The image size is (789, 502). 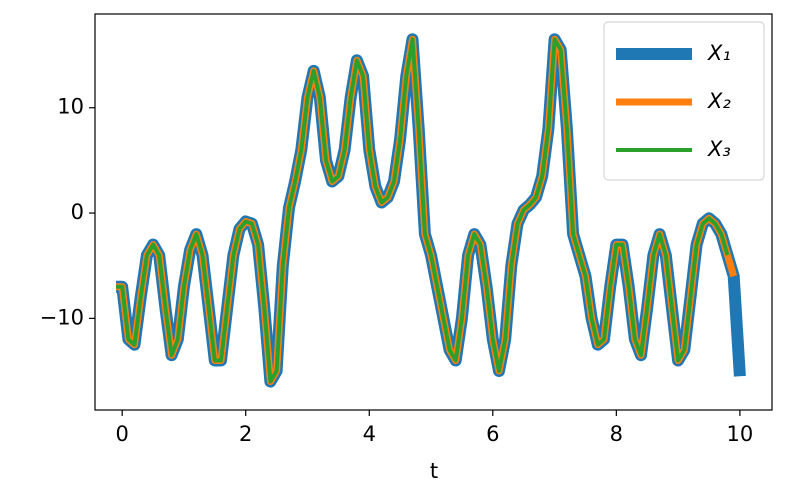 What do you see at coordinates (492, 434) in the screenshot?
I see `x-tick-label: 6` at bounding box center [492, 434].